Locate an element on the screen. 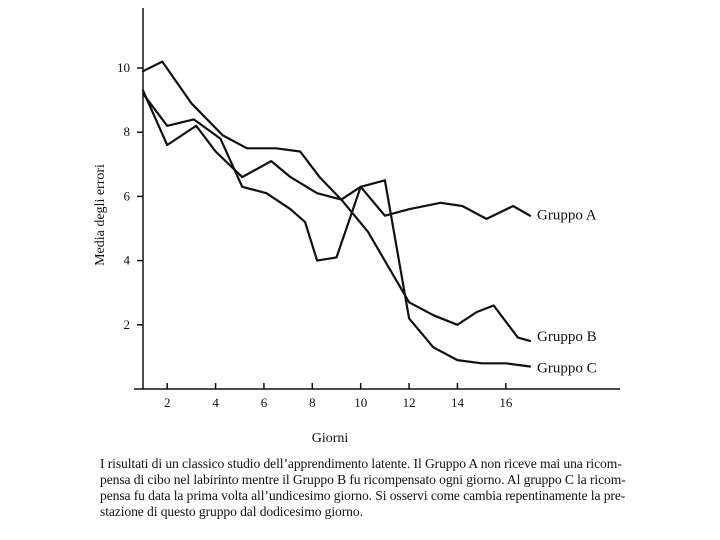 Image resolution: width=720 pixels, height=540 pixels. y-tick-label: 6 is located at coordinates (127, 195).